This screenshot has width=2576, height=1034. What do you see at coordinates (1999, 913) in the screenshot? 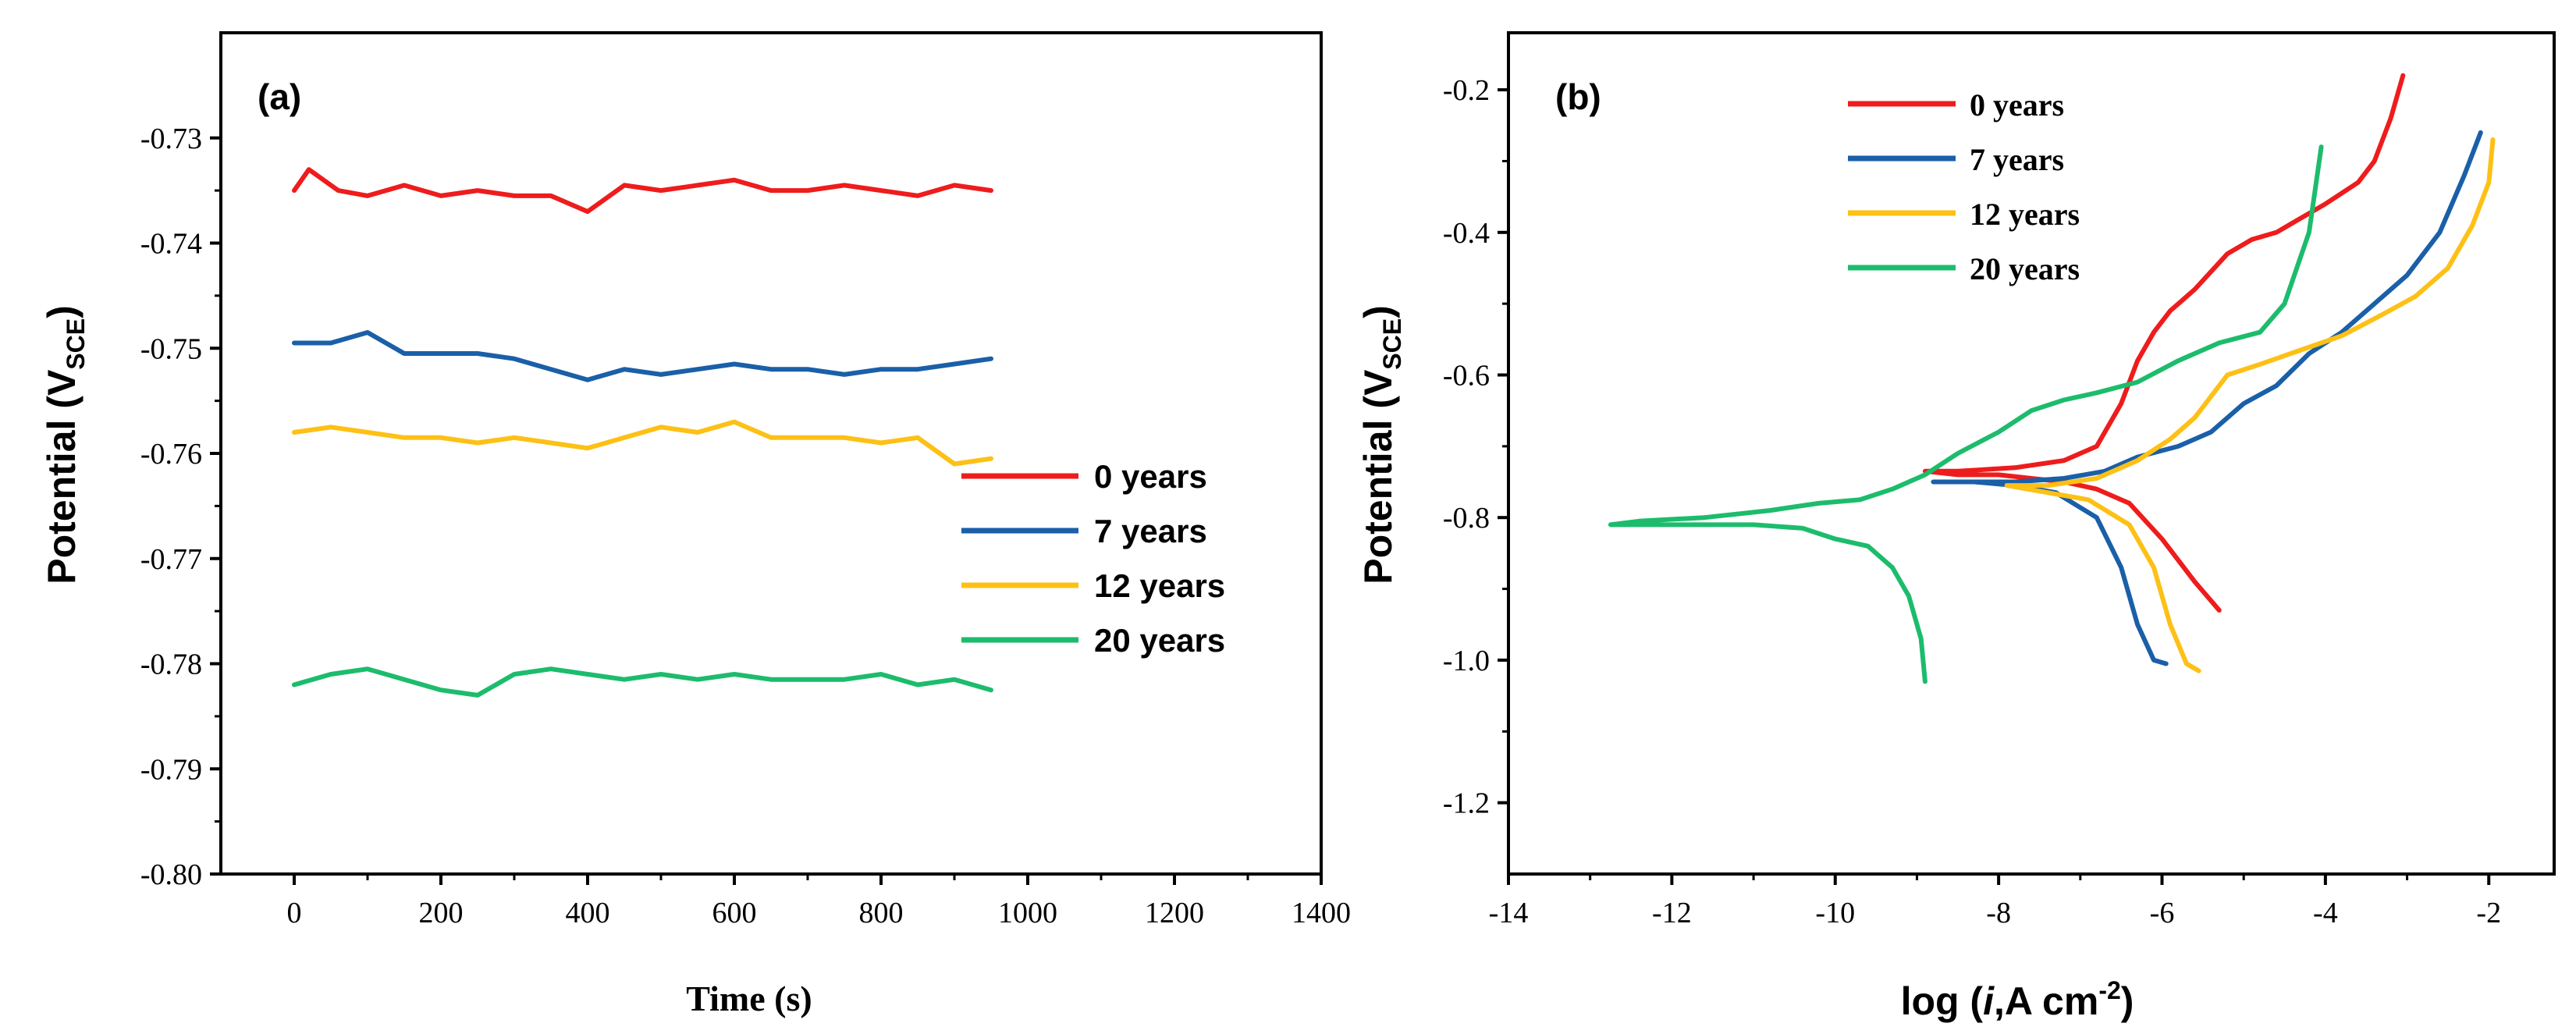
I see `panel-b-x-tick-label: -8` at bounding box center [1999, 913].